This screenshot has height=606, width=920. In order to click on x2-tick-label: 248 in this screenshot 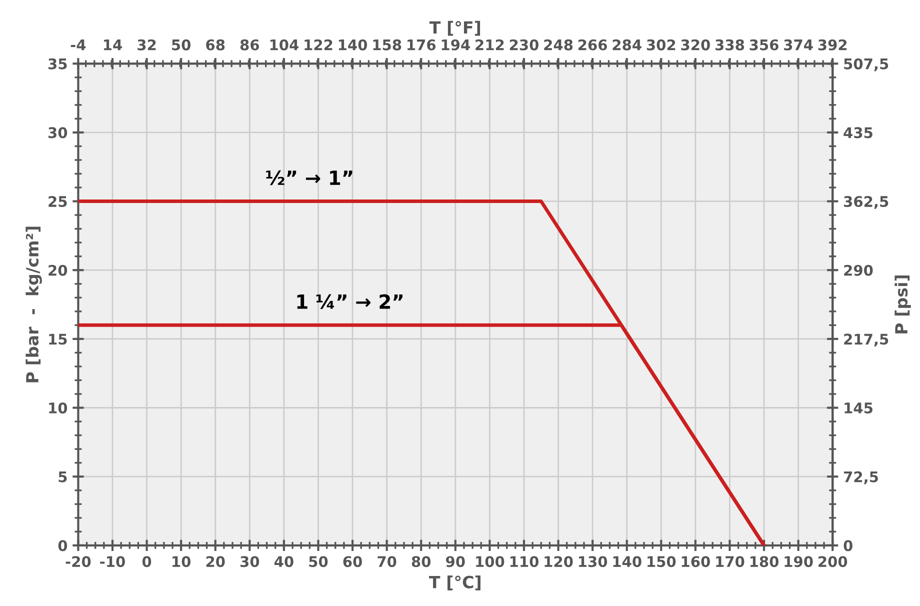, I will do `click(558, 44)`.